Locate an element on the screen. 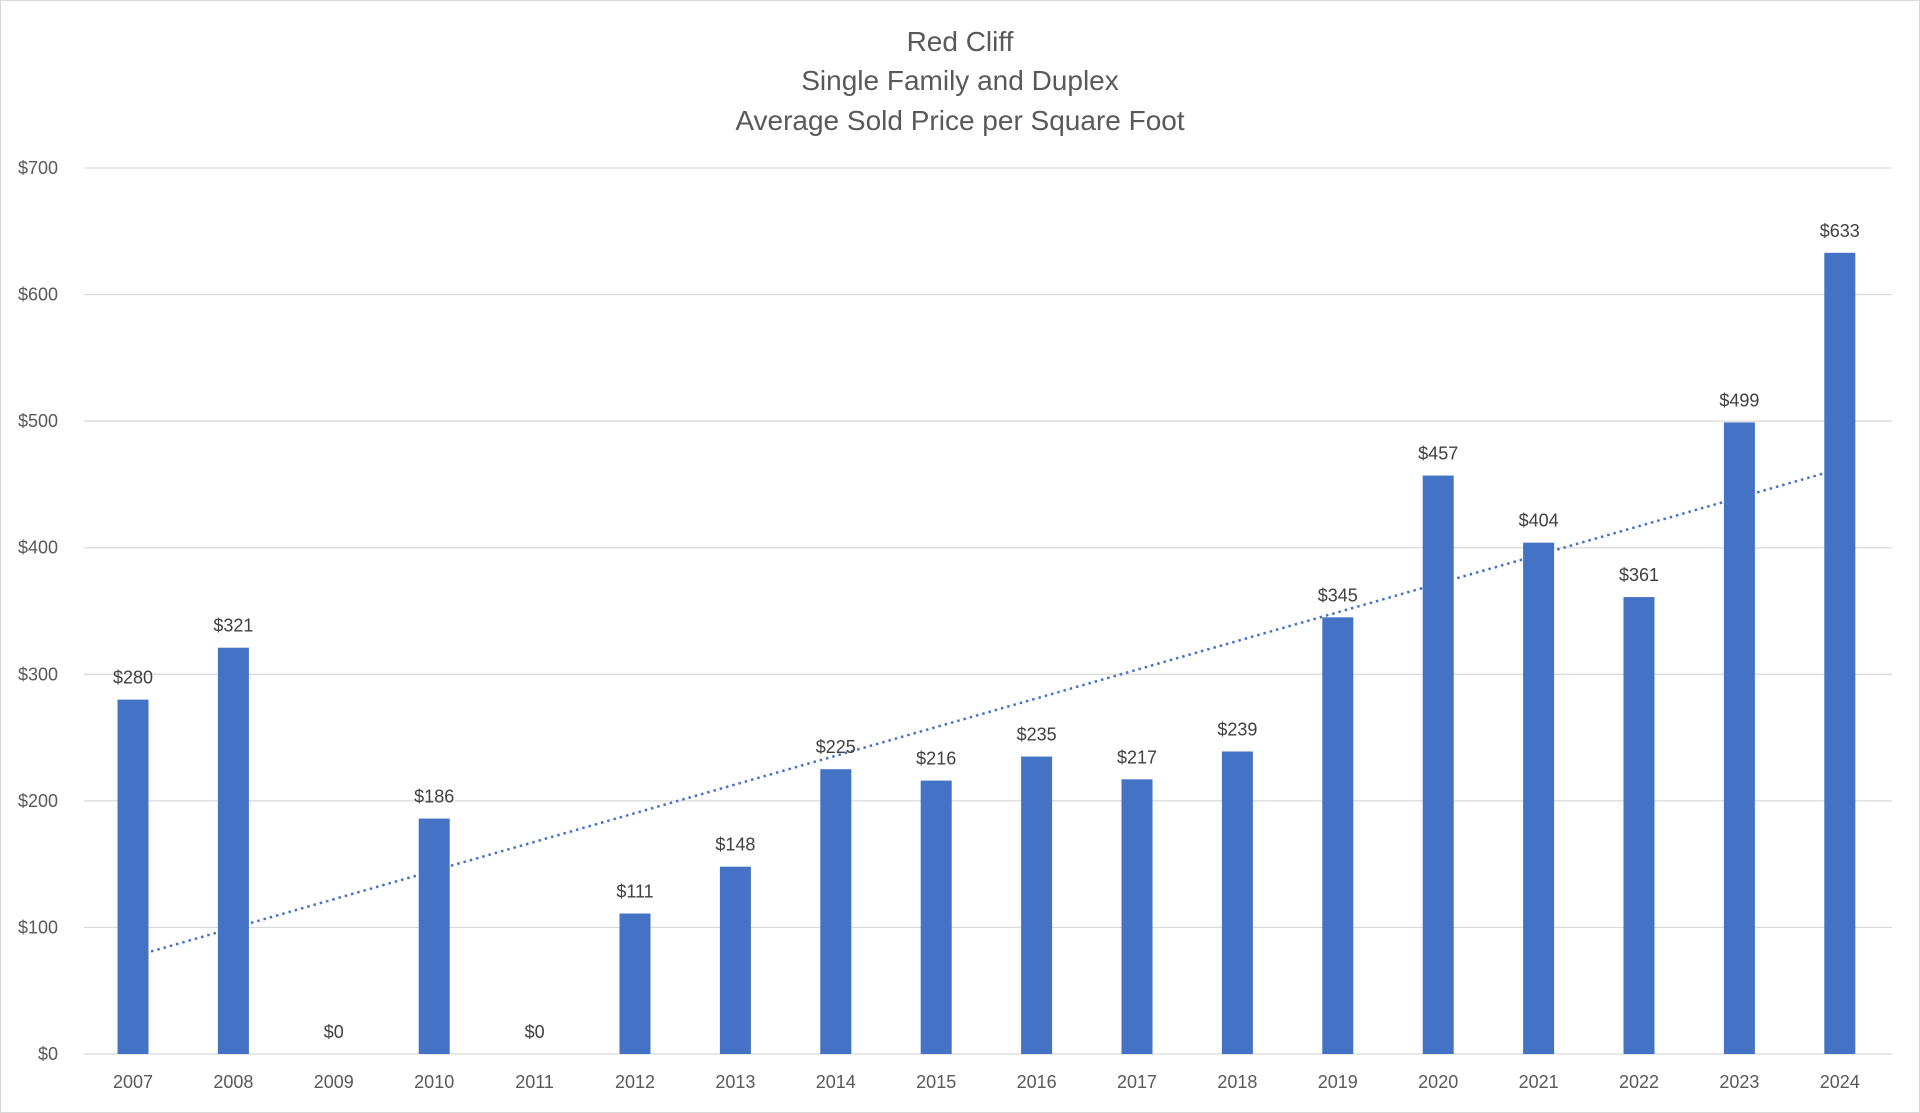  x-tick-label: 2007 is located at coordinates (133, 1082).